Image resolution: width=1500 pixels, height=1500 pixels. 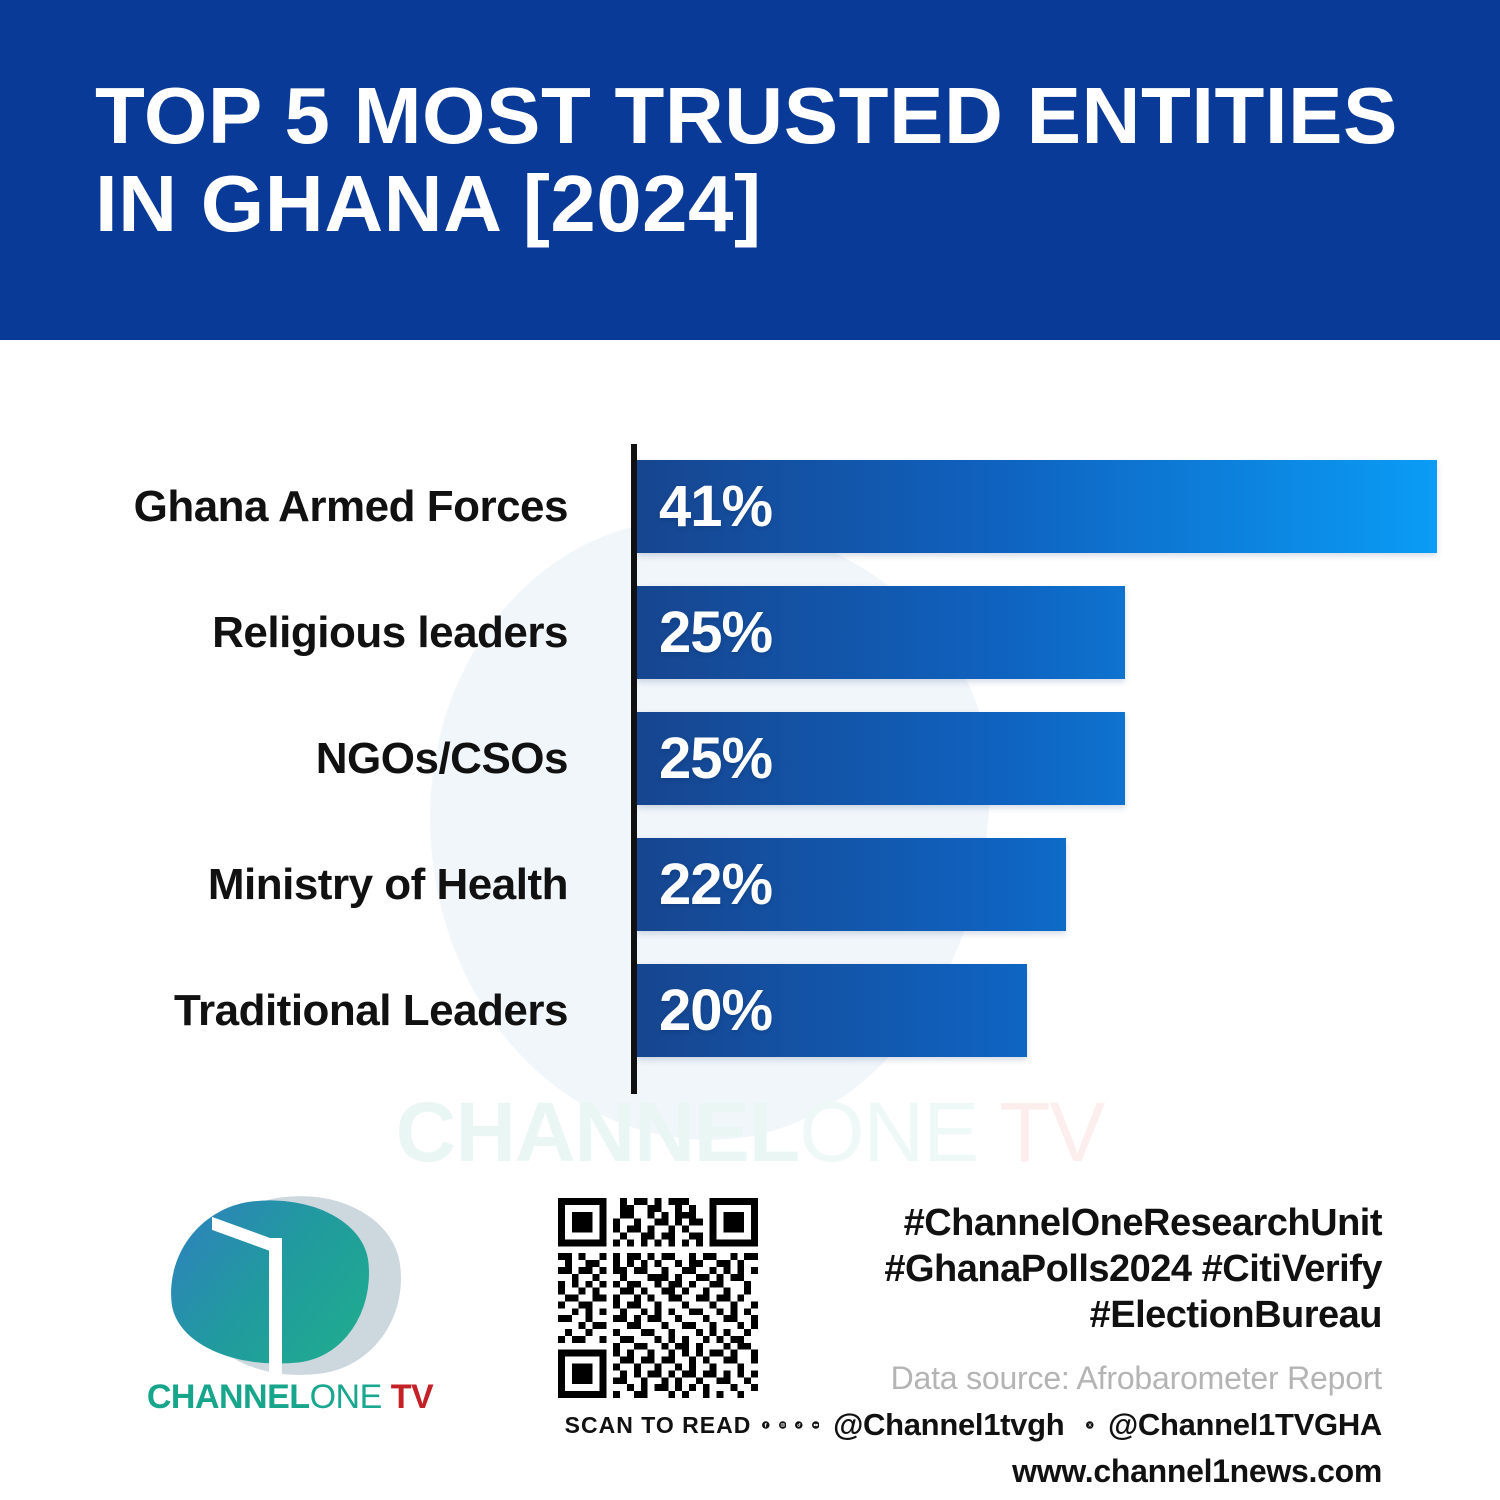 What do you see at coordinates (1197, 1471) in the screenshot?
I see `website-url: www.channel1news.com` at bounding box center [1197, 1471].